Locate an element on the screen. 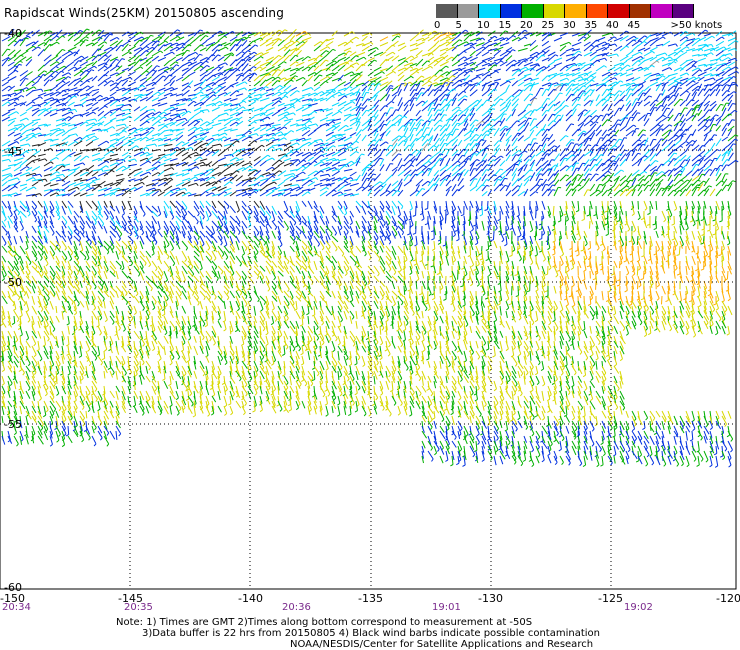 This screenshot has height=650, width=740. colorbar-swatch is located at coordinates (683, 11).